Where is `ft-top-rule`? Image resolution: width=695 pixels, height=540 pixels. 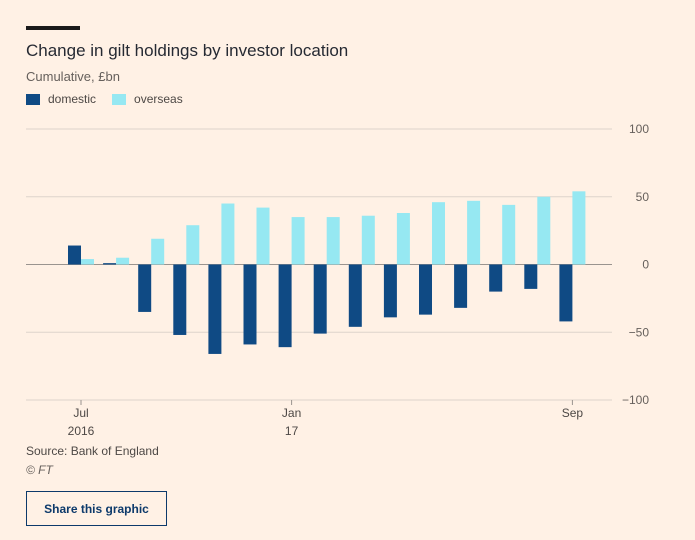 ft-top-rule is located at coordinates (53, 28).